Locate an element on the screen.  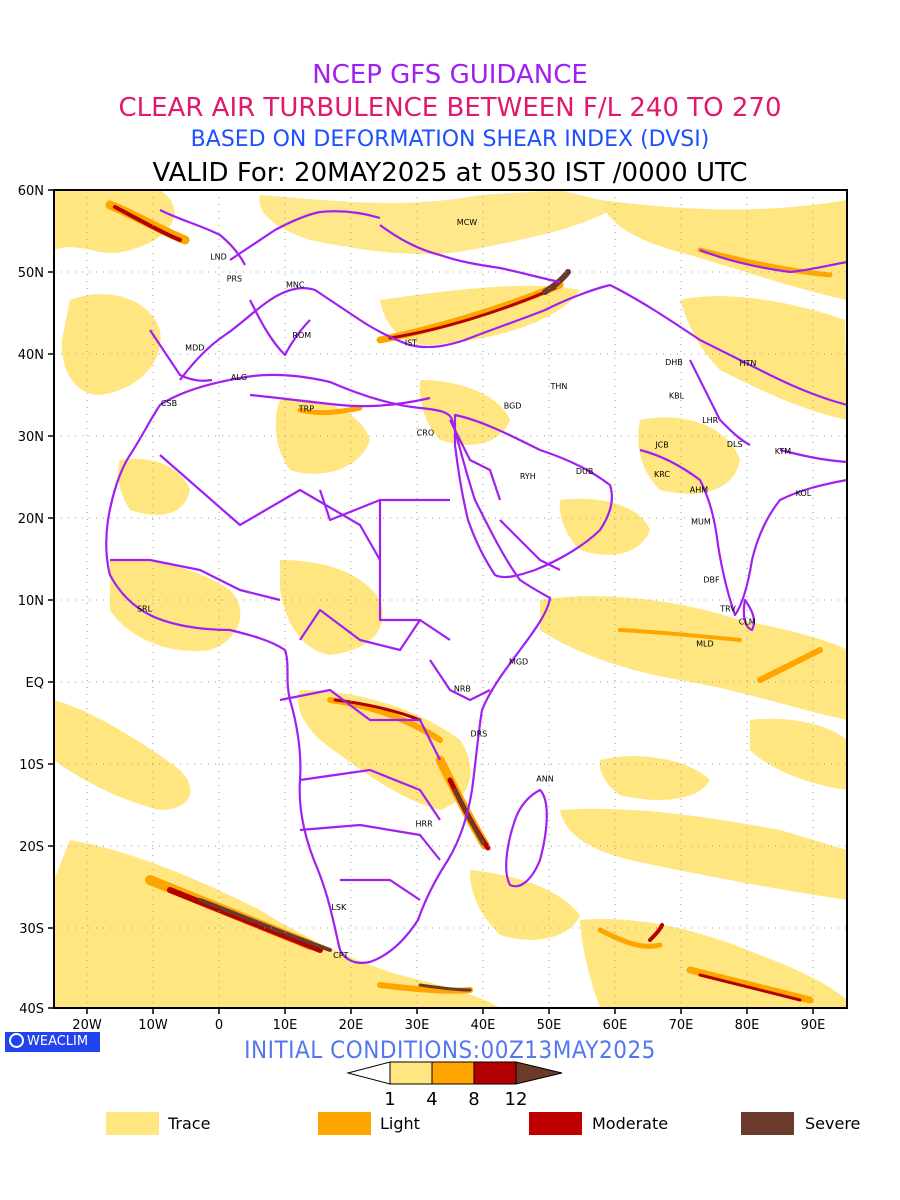
colorbar: 1 4 8 12 is located at coordinates (454, 1085).